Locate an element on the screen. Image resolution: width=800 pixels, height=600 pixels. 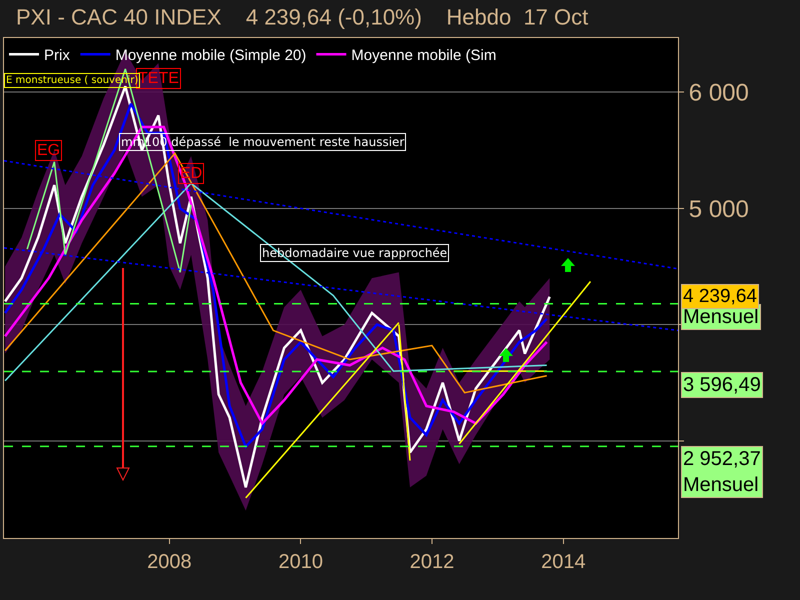
annotation: EG is located at coordinates (48, 150).